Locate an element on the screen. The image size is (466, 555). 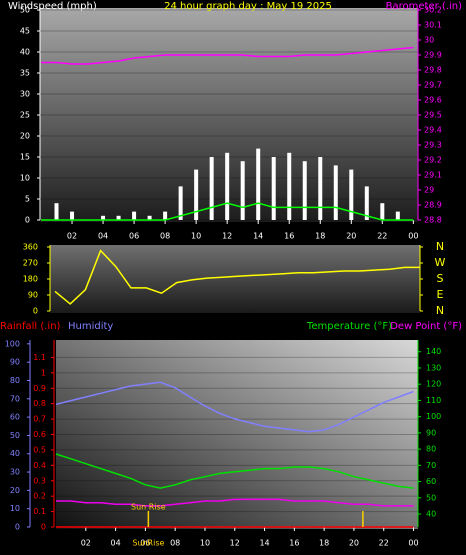
y-tick-label: 50 is located at coordinates (15, 435).